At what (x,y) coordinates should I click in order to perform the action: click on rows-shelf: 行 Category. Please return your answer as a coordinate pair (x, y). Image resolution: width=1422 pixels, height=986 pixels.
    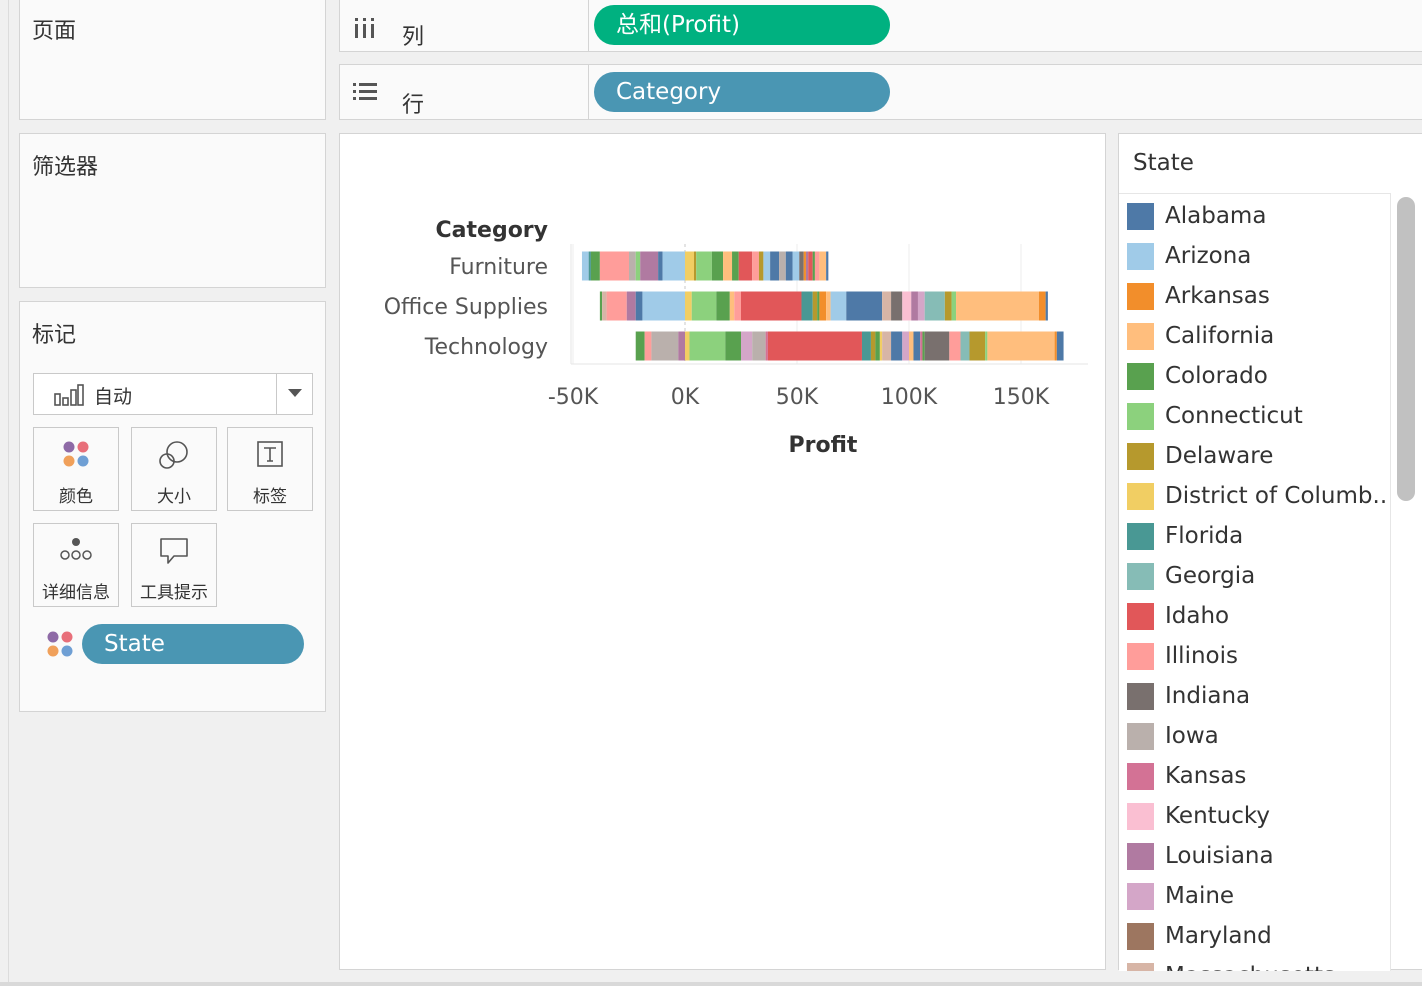
    Looking at the image, I should click on (880, 92).